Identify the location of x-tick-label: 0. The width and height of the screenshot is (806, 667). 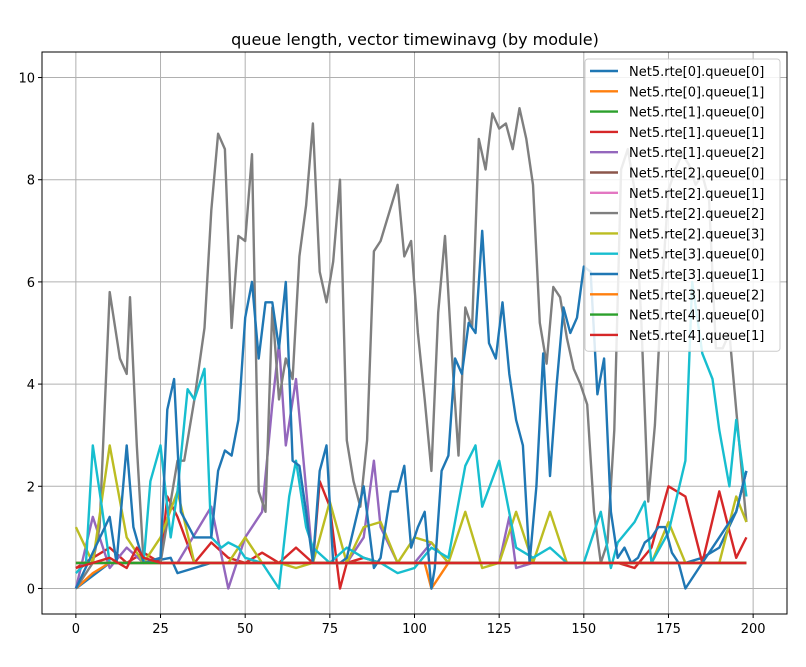
(76, 629).